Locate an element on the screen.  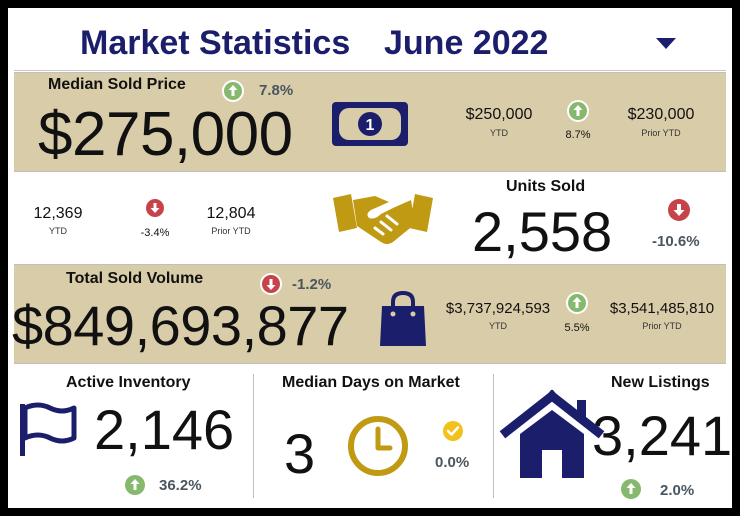
median-sold-price-value: $275,000 is located at coordinates (165, 135).